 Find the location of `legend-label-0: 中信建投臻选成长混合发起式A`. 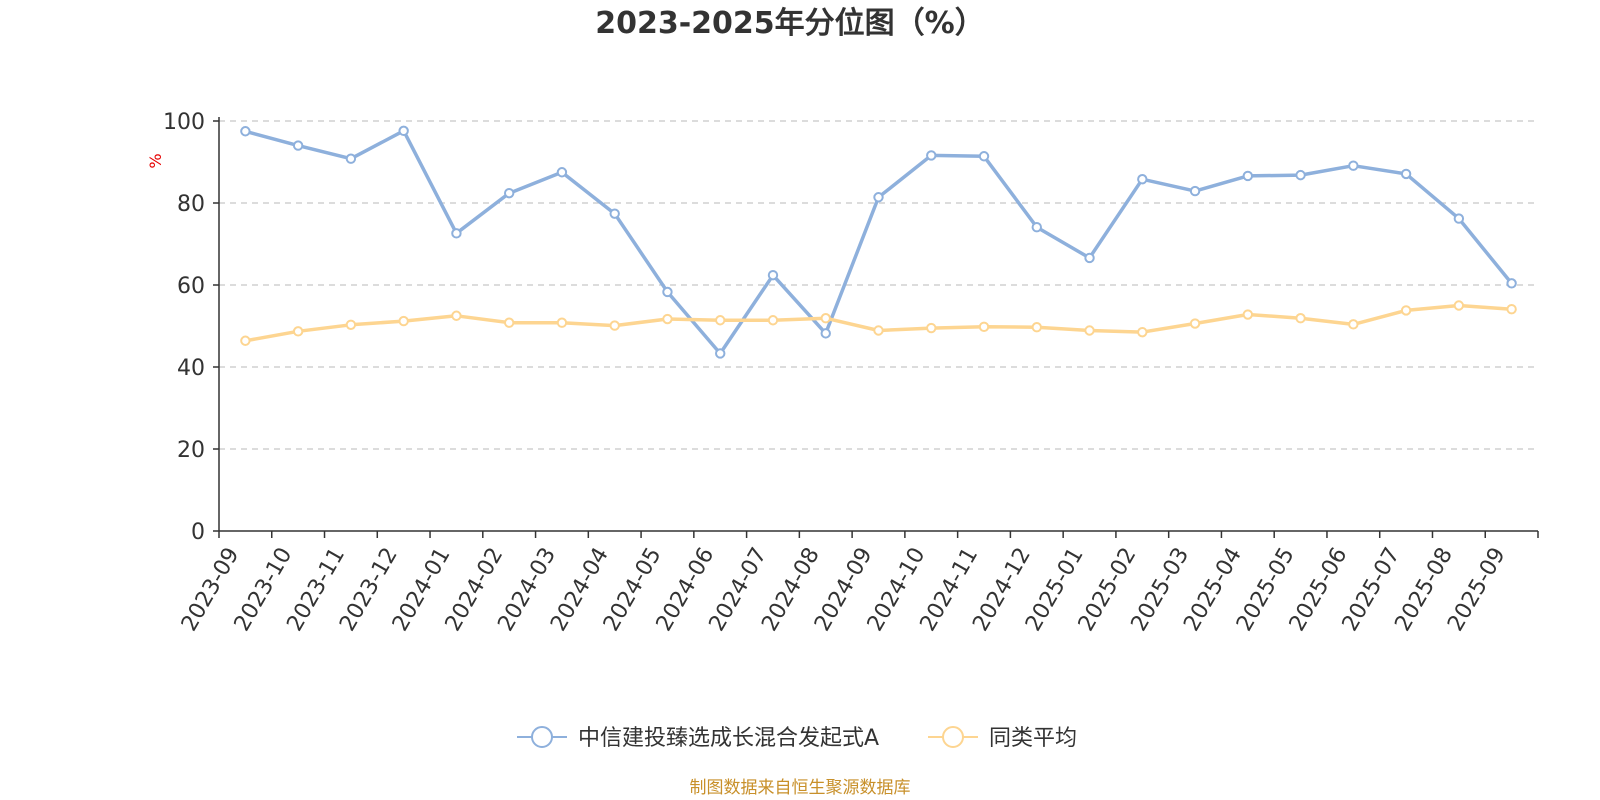

legend-label-0: 中信建投臻选成长混合发起式A is located at coordinates (728, 738).